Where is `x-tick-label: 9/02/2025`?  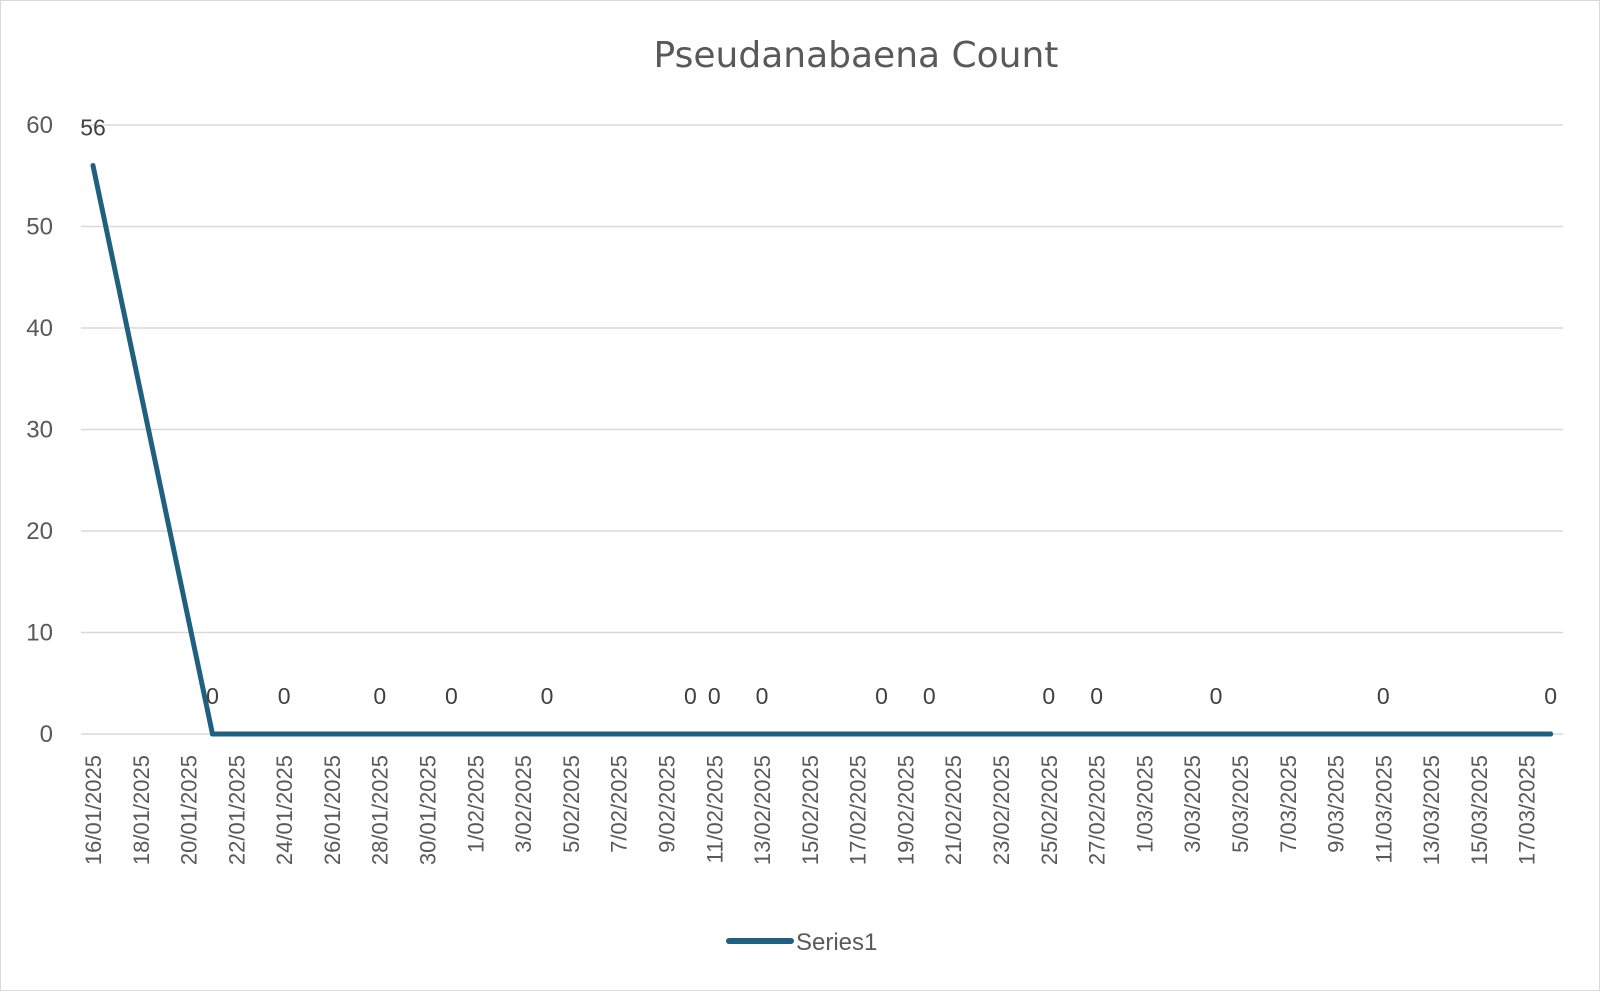 x-tick-label: 9/02/2025 is located at coordinates (666, 804).